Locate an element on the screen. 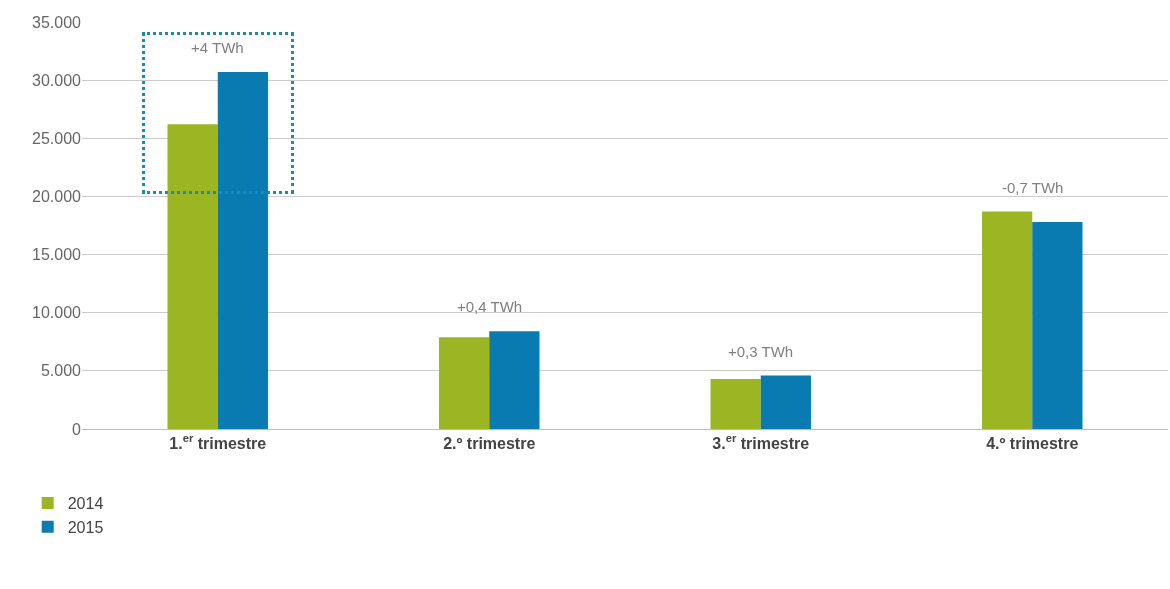 This screenshot has width=1170, height=589. annotation: +4 TWh is located at coordinates (217, 47).